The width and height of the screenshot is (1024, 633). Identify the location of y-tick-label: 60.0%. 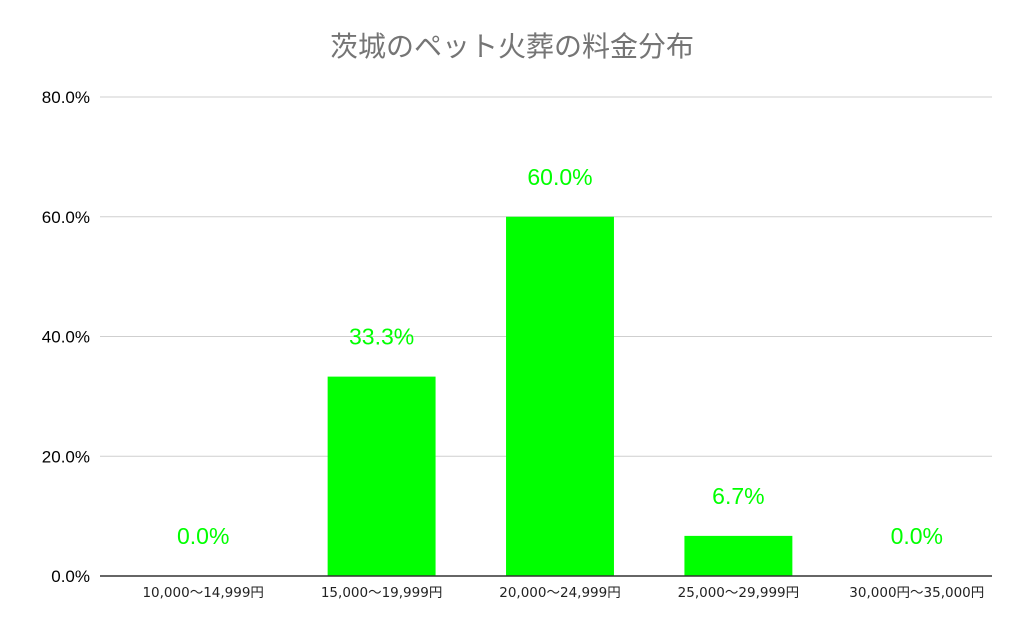
(66, 217).